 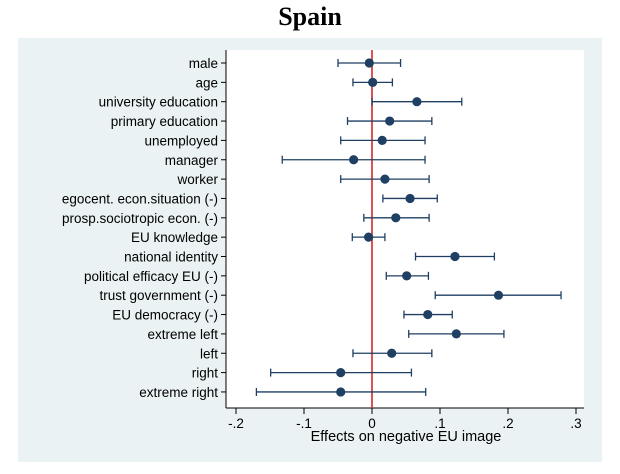 What do you see at coordinates (164, 121) in the screenshot?
I see `y-category-label: primary education` at bounding box center [164, 121].